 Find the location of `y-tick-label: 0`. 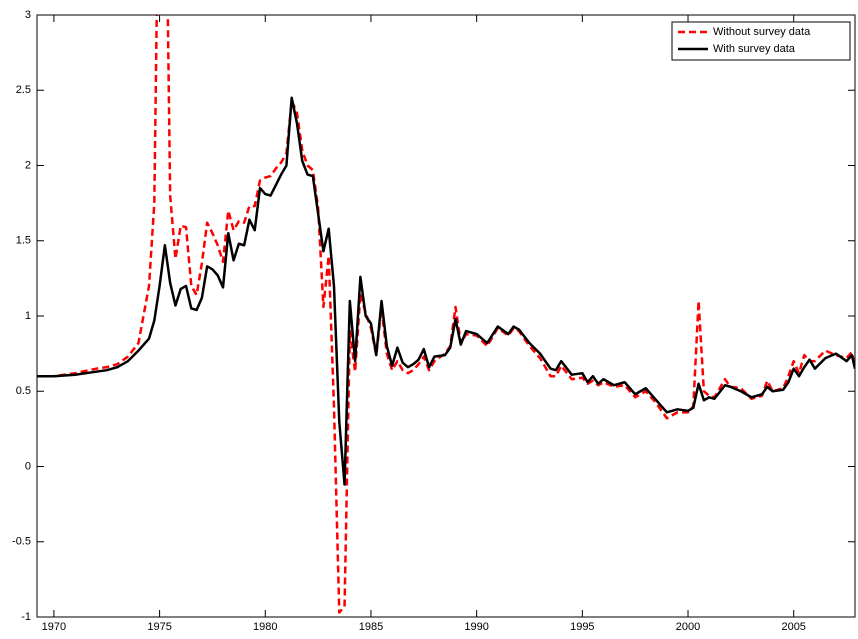

y-tick-label: 0 is located at coordinates (28, 466).